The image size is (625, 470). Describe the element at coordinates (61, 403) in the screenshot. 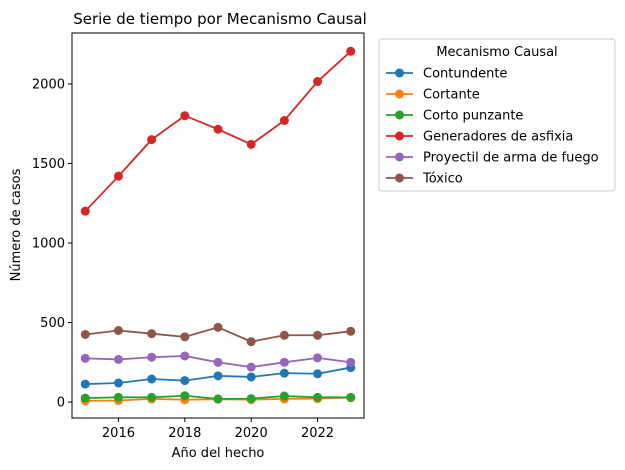

I see `y-tick-label: 0` at that location.